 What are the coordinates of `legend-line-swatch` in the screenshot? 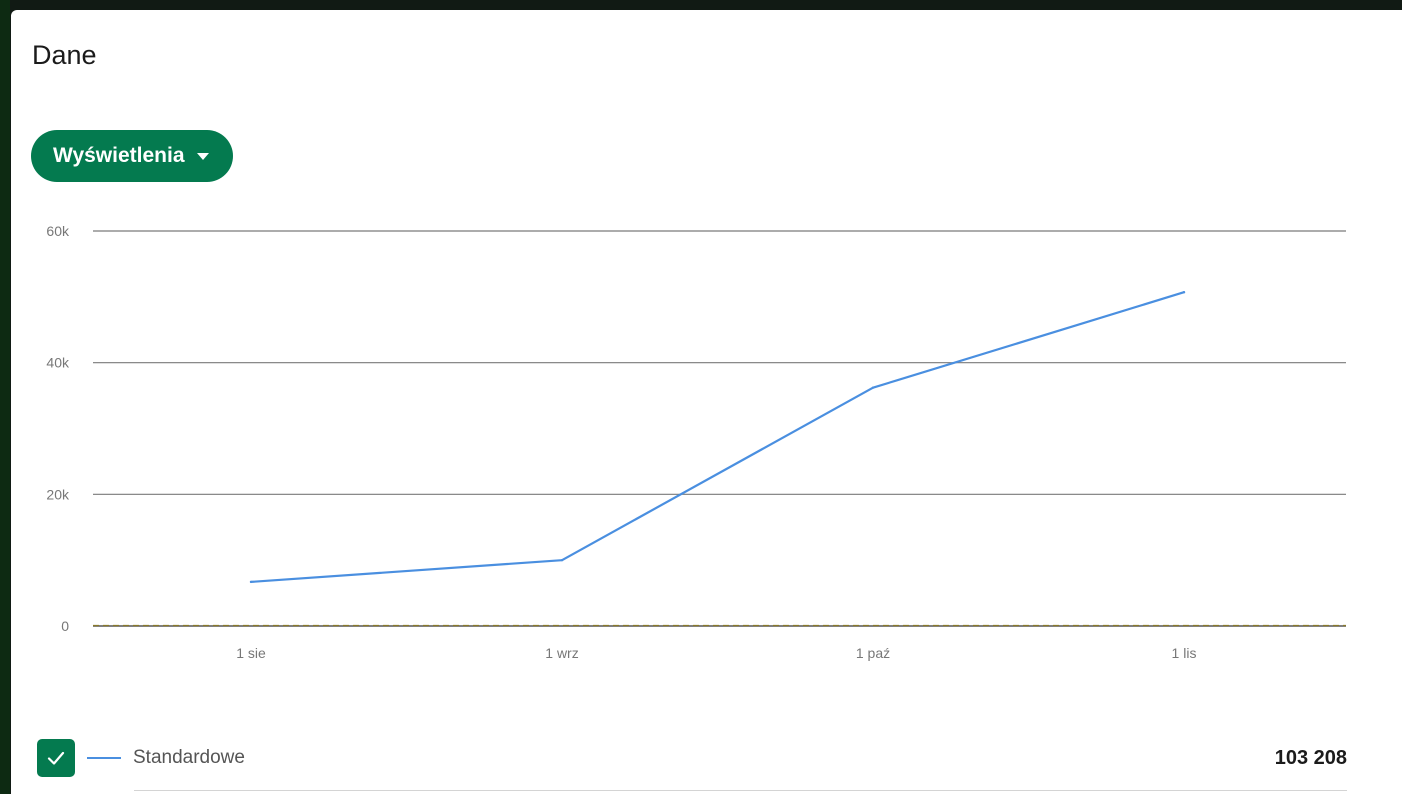 It's located at (104, 758).